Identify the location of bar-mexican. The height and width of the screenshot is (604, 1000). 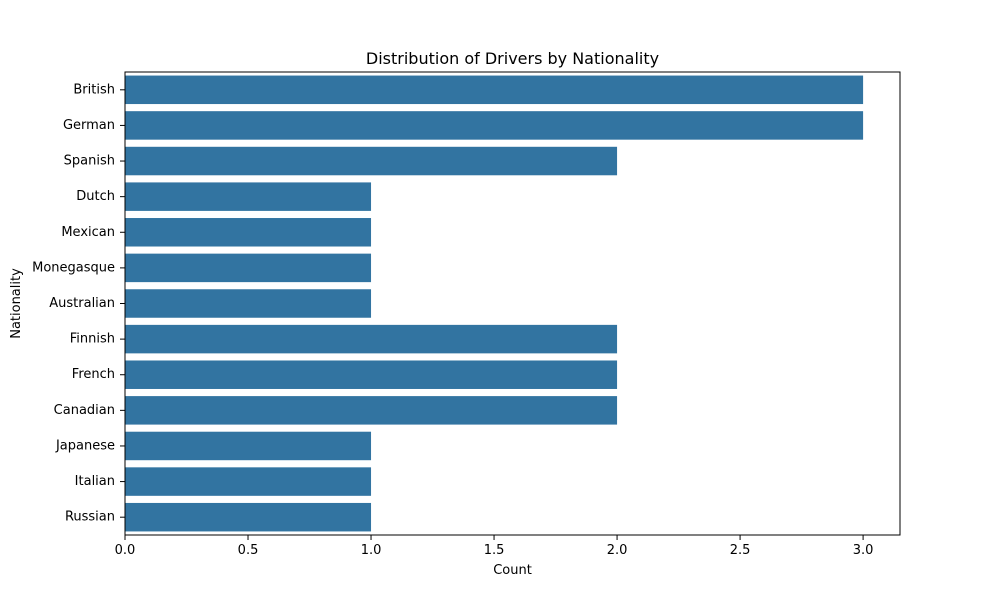
(248, 232).